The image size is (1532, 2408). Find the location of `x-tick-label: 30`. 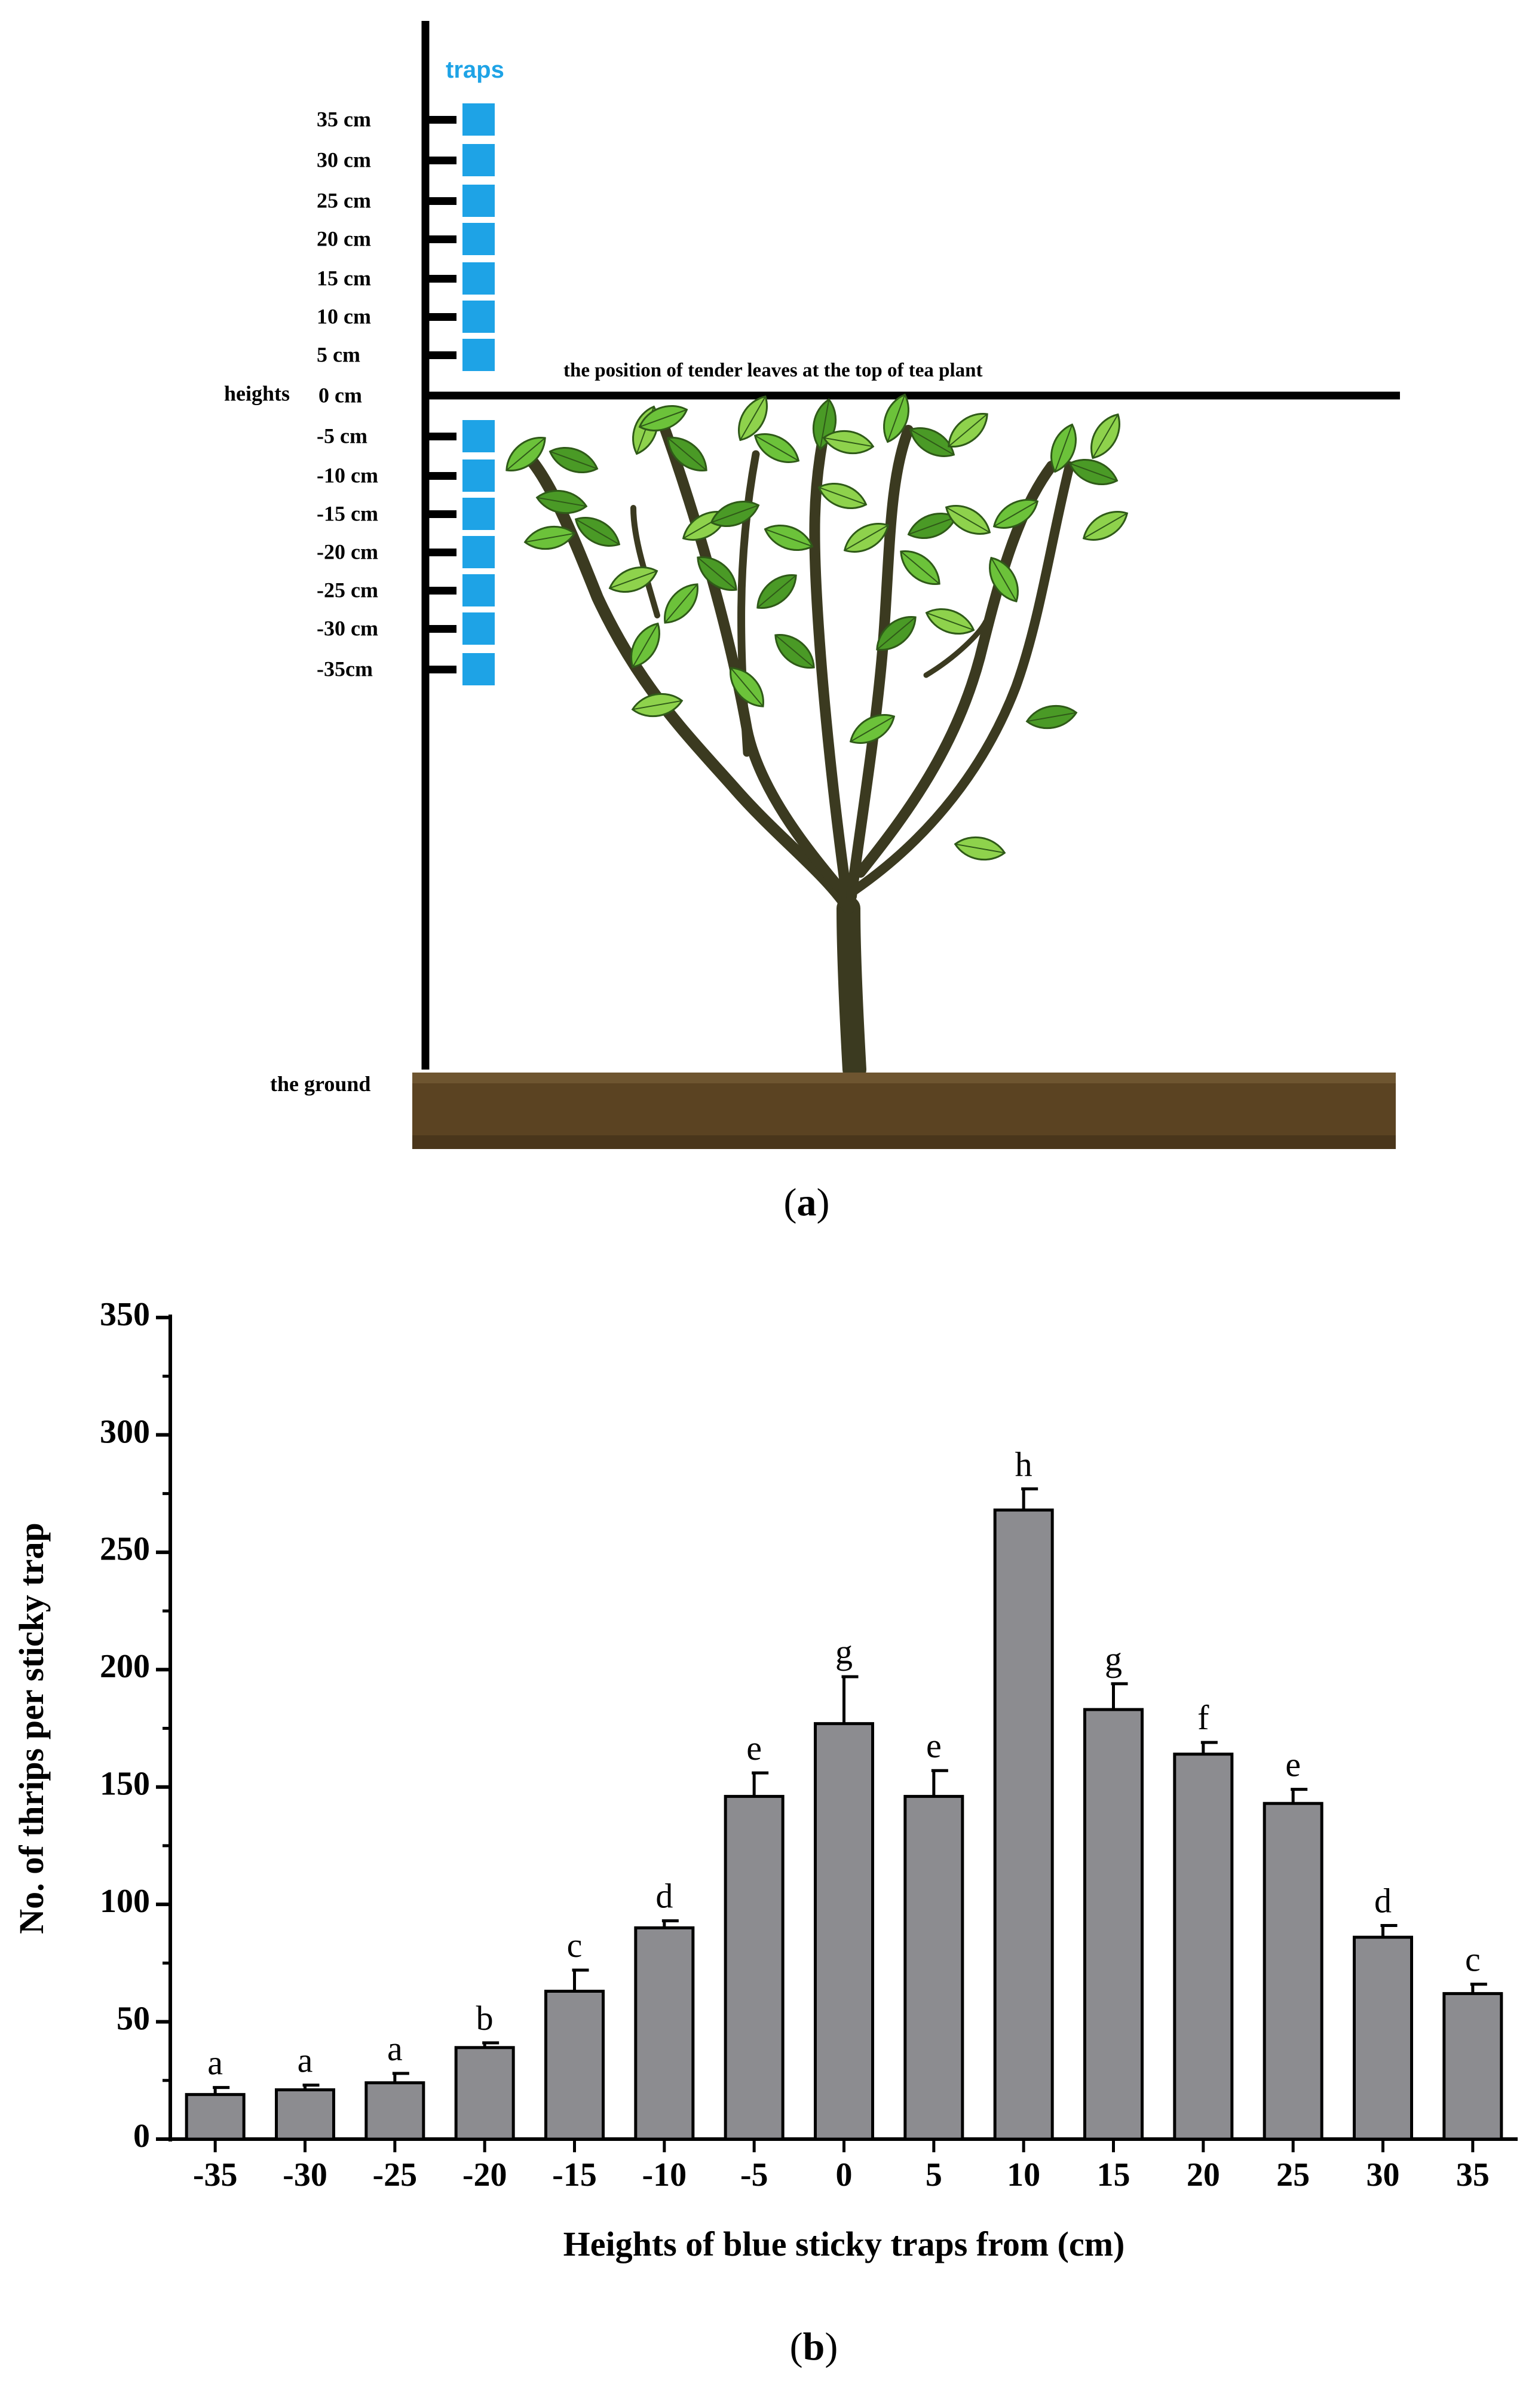

x-tick-label: 30 is located at coordinates (1383, 2174).